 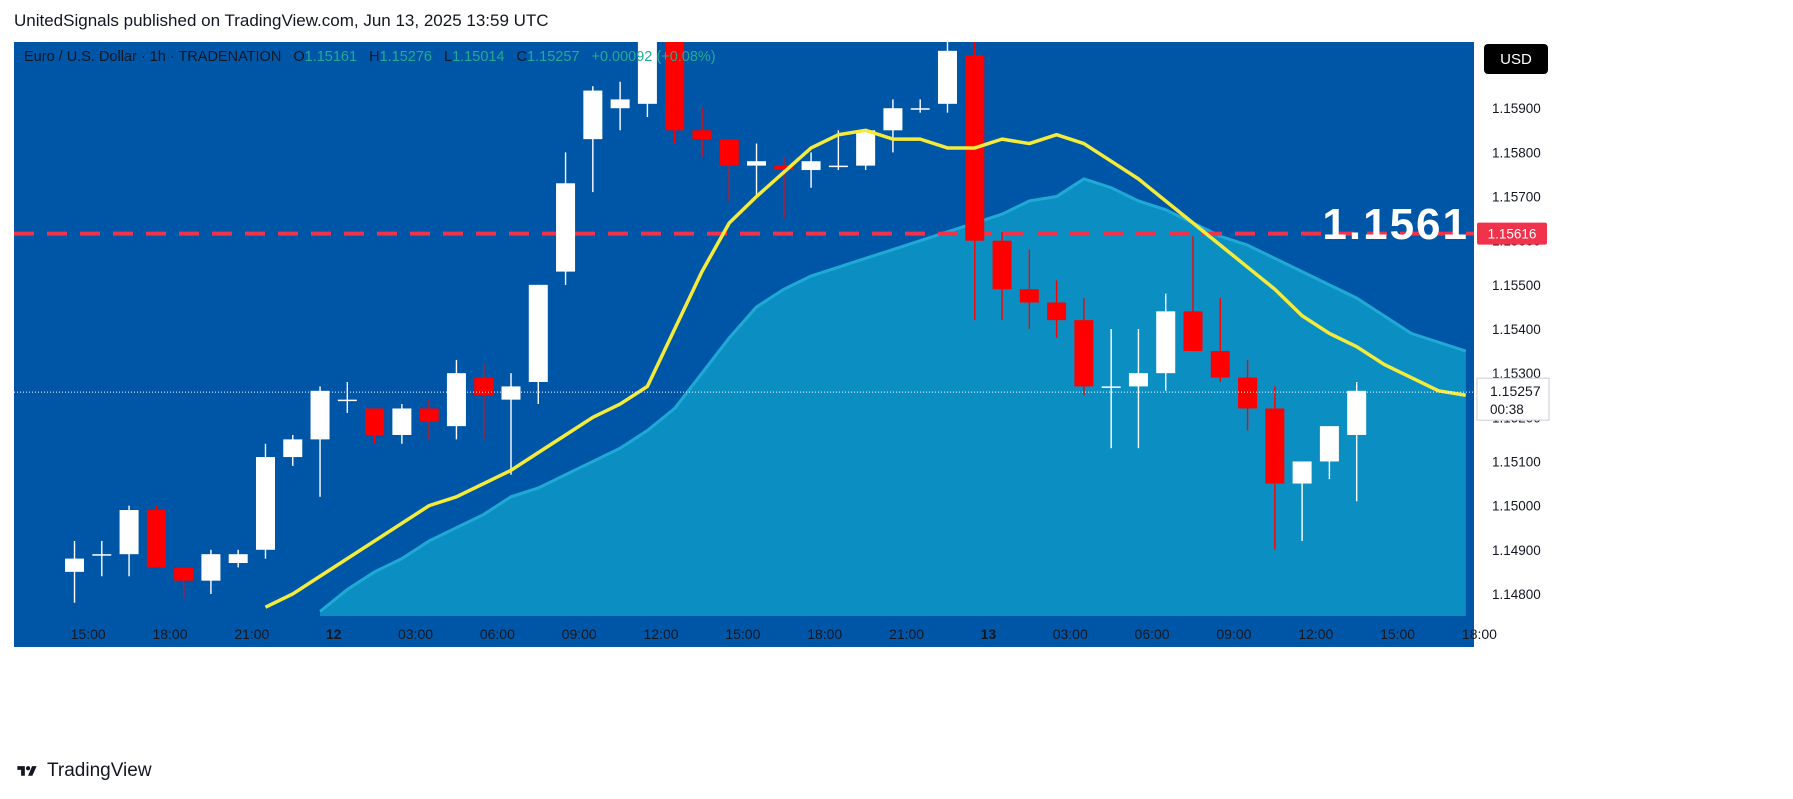 I want to click on legend-open-value: 1.15161, so click(x=331, y=57).